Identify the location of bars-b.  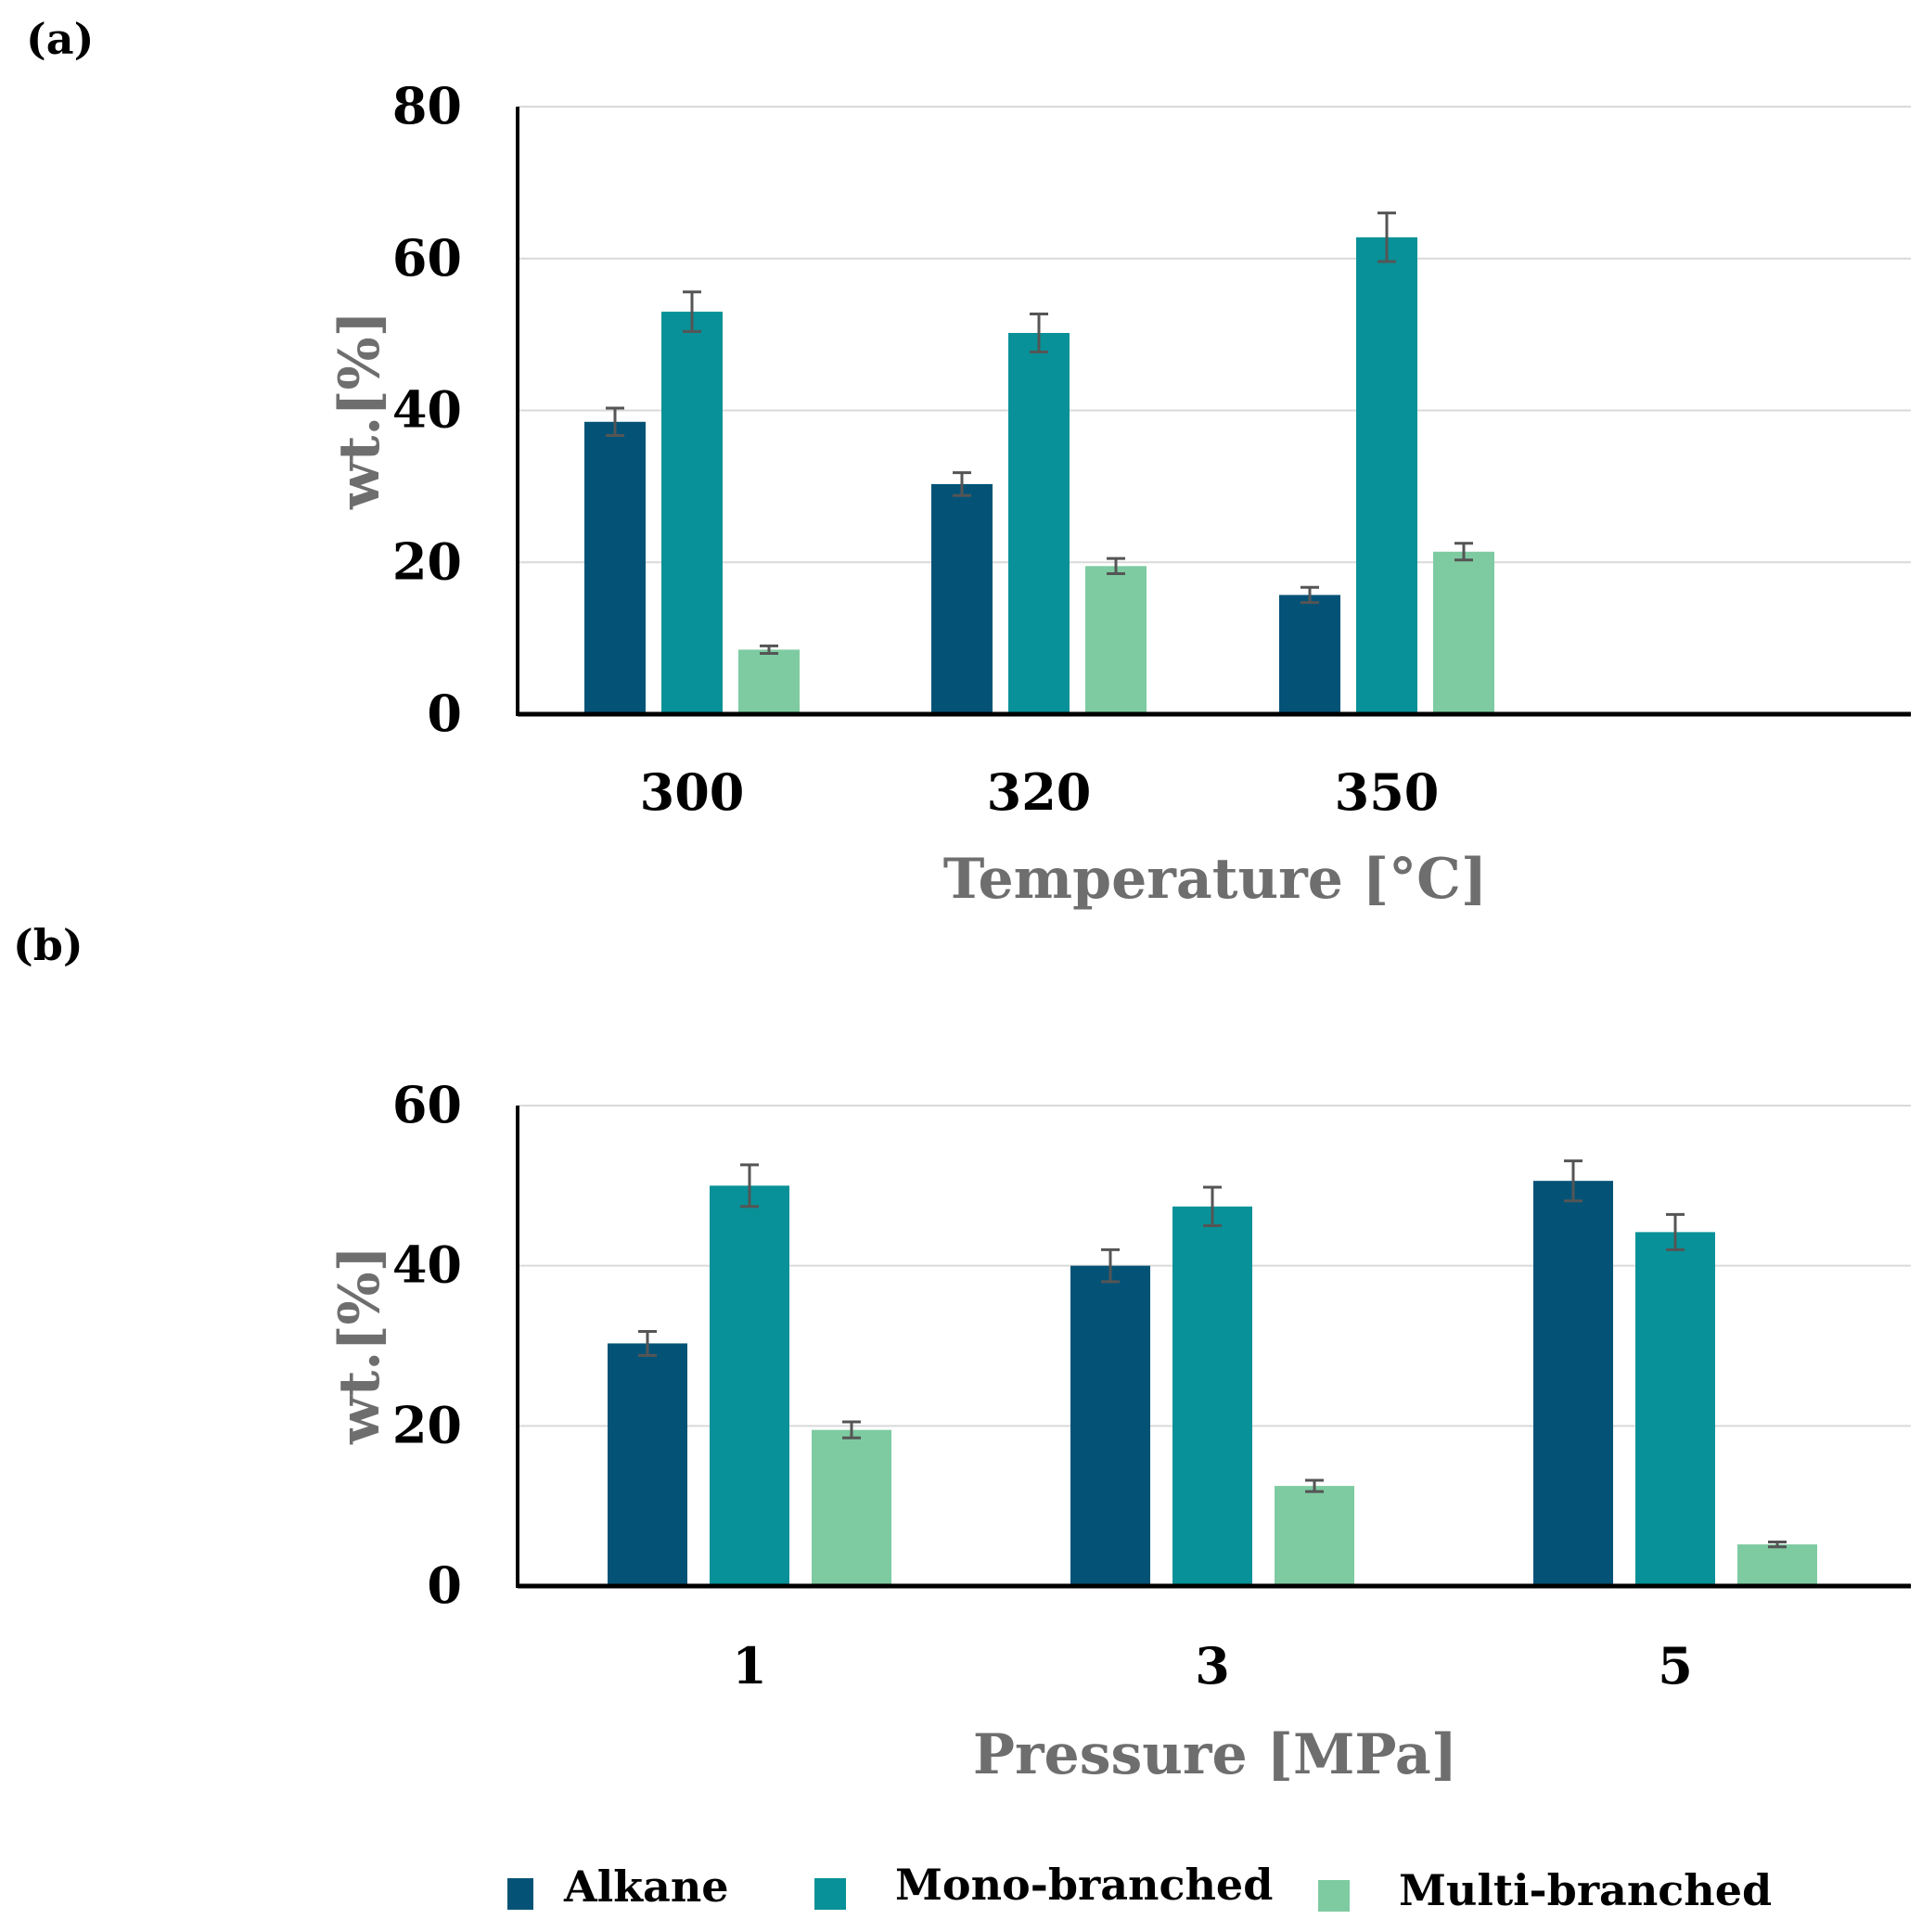
(1212, 1372).